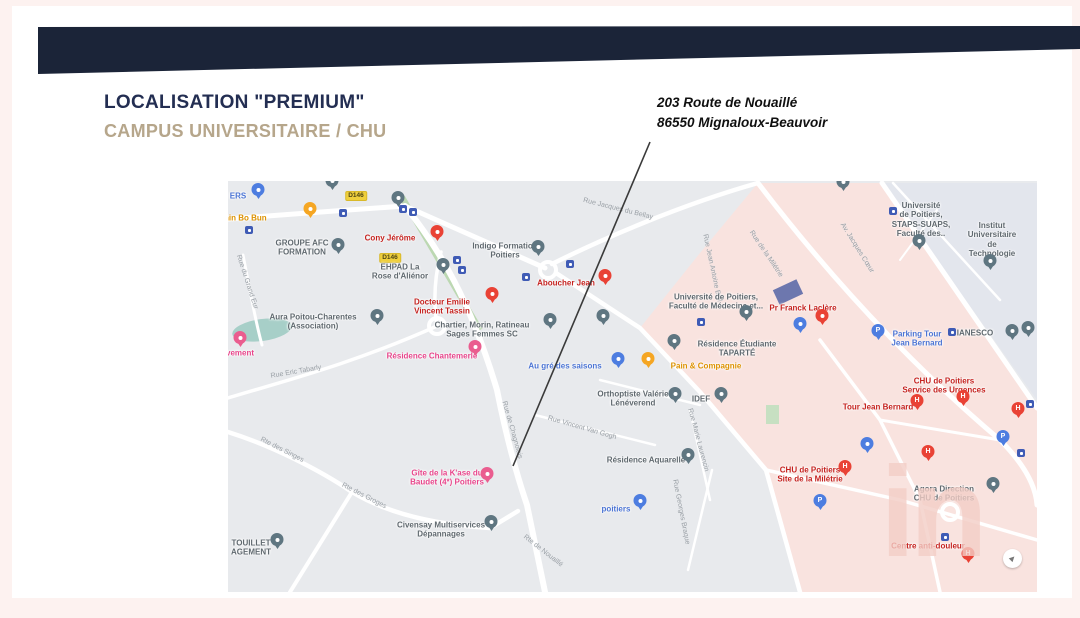 The image size is (1080, 618). Describe the element at coordinates (390, 238) in the screenshot. I see `poi-label: Cony Jérôme` at that location.